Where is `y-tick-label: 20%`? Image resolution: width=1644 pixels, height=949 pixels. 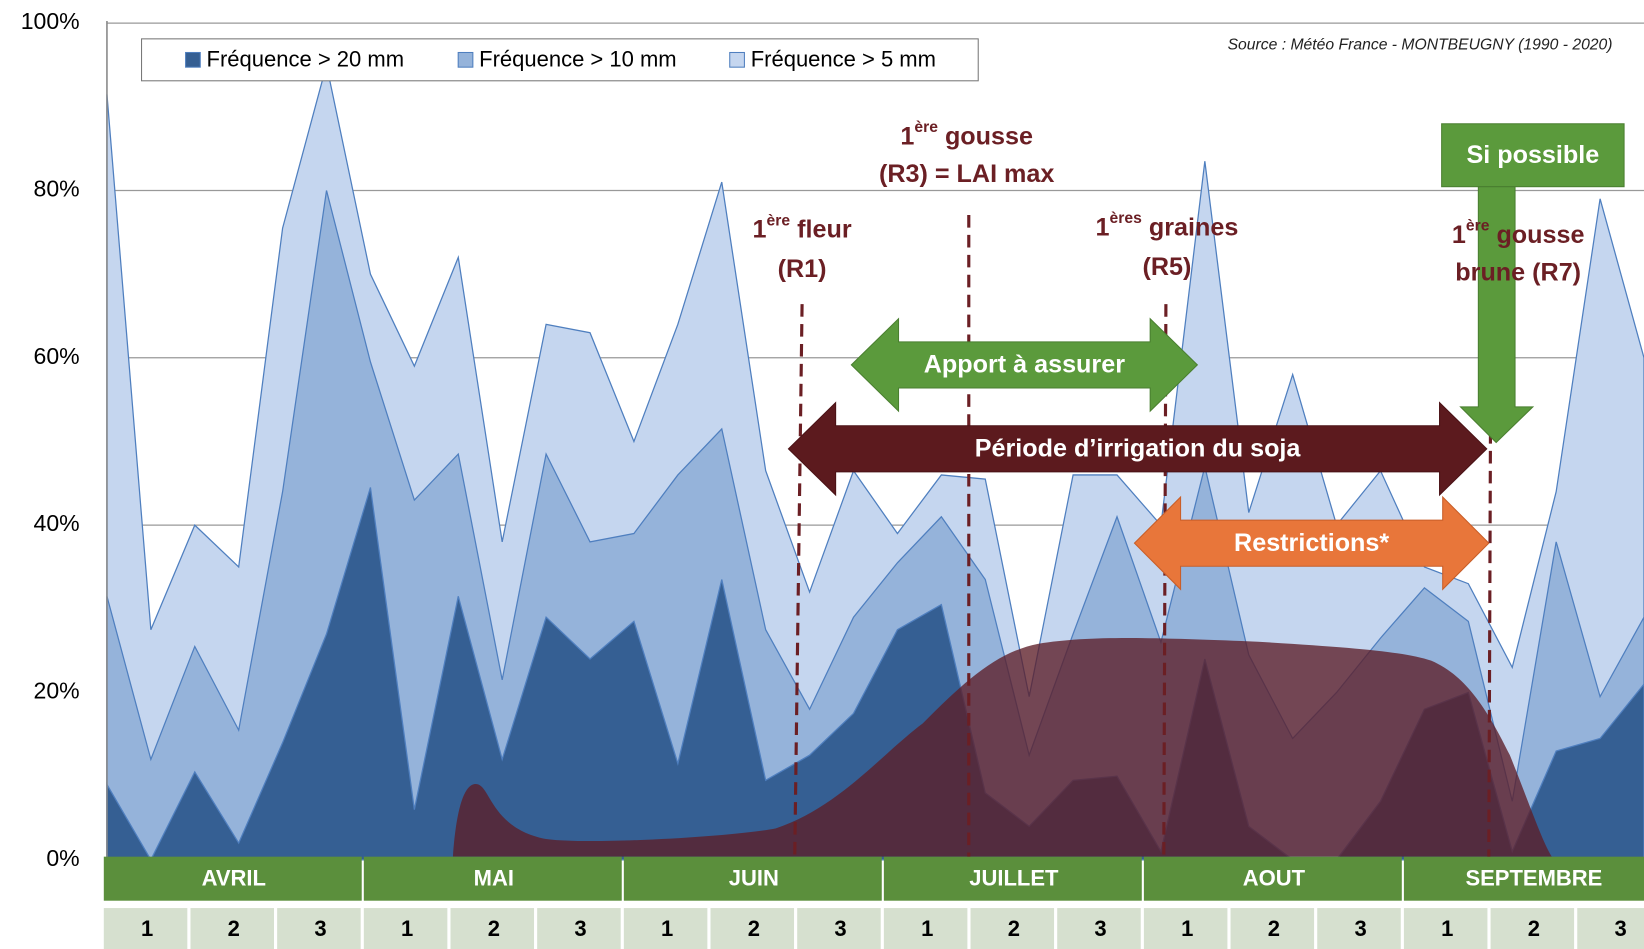
y-tick-label: 20% is located at coordinates (57, 691).